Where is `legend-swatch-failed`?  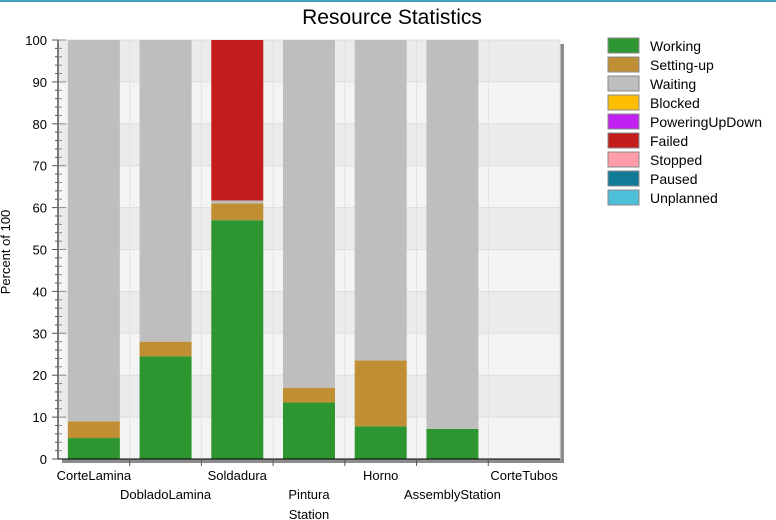
legend-swatch-failed is located at coordinates (623, 140).